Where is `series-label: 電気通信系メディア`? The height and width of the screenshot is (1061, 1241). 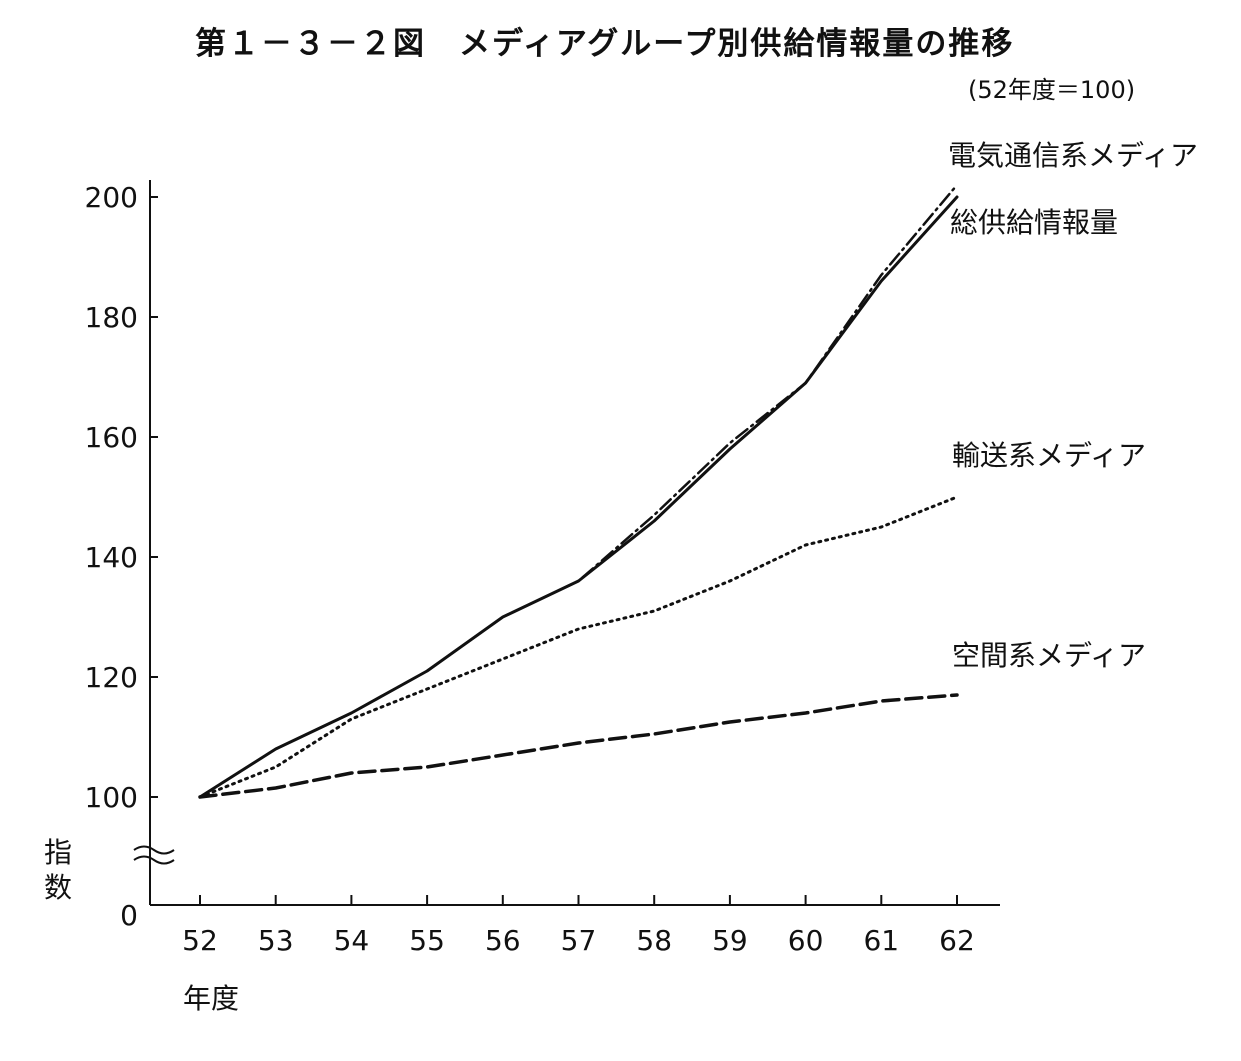
series-label: 電気通信系メディア is located at coordinates (1073, 155).